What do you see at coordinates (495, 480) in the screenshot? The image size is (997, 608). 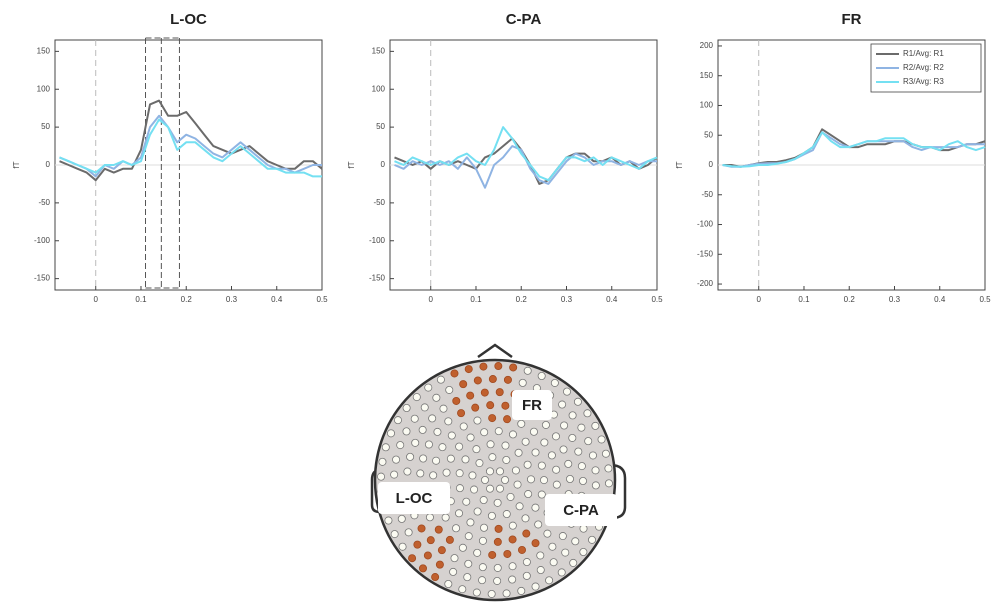 I see `head-outline` at bounding box center [495, 480].